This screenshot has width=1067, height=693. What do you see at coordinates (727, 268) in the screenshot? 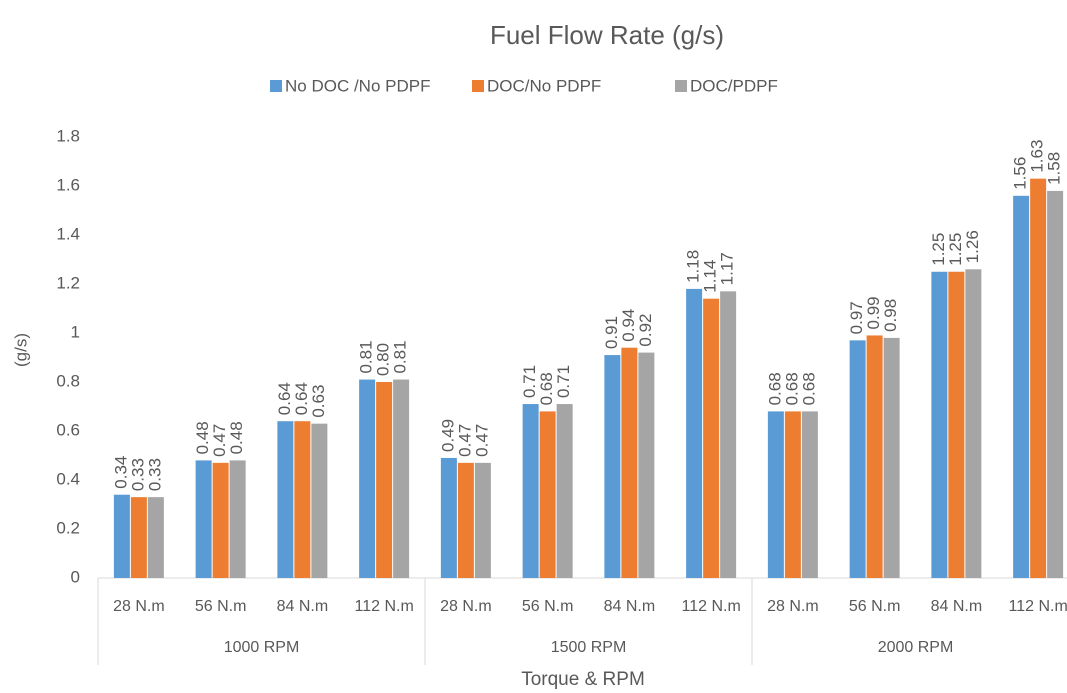
I see `data-label: 1.17` at bounding box center [727, 268].